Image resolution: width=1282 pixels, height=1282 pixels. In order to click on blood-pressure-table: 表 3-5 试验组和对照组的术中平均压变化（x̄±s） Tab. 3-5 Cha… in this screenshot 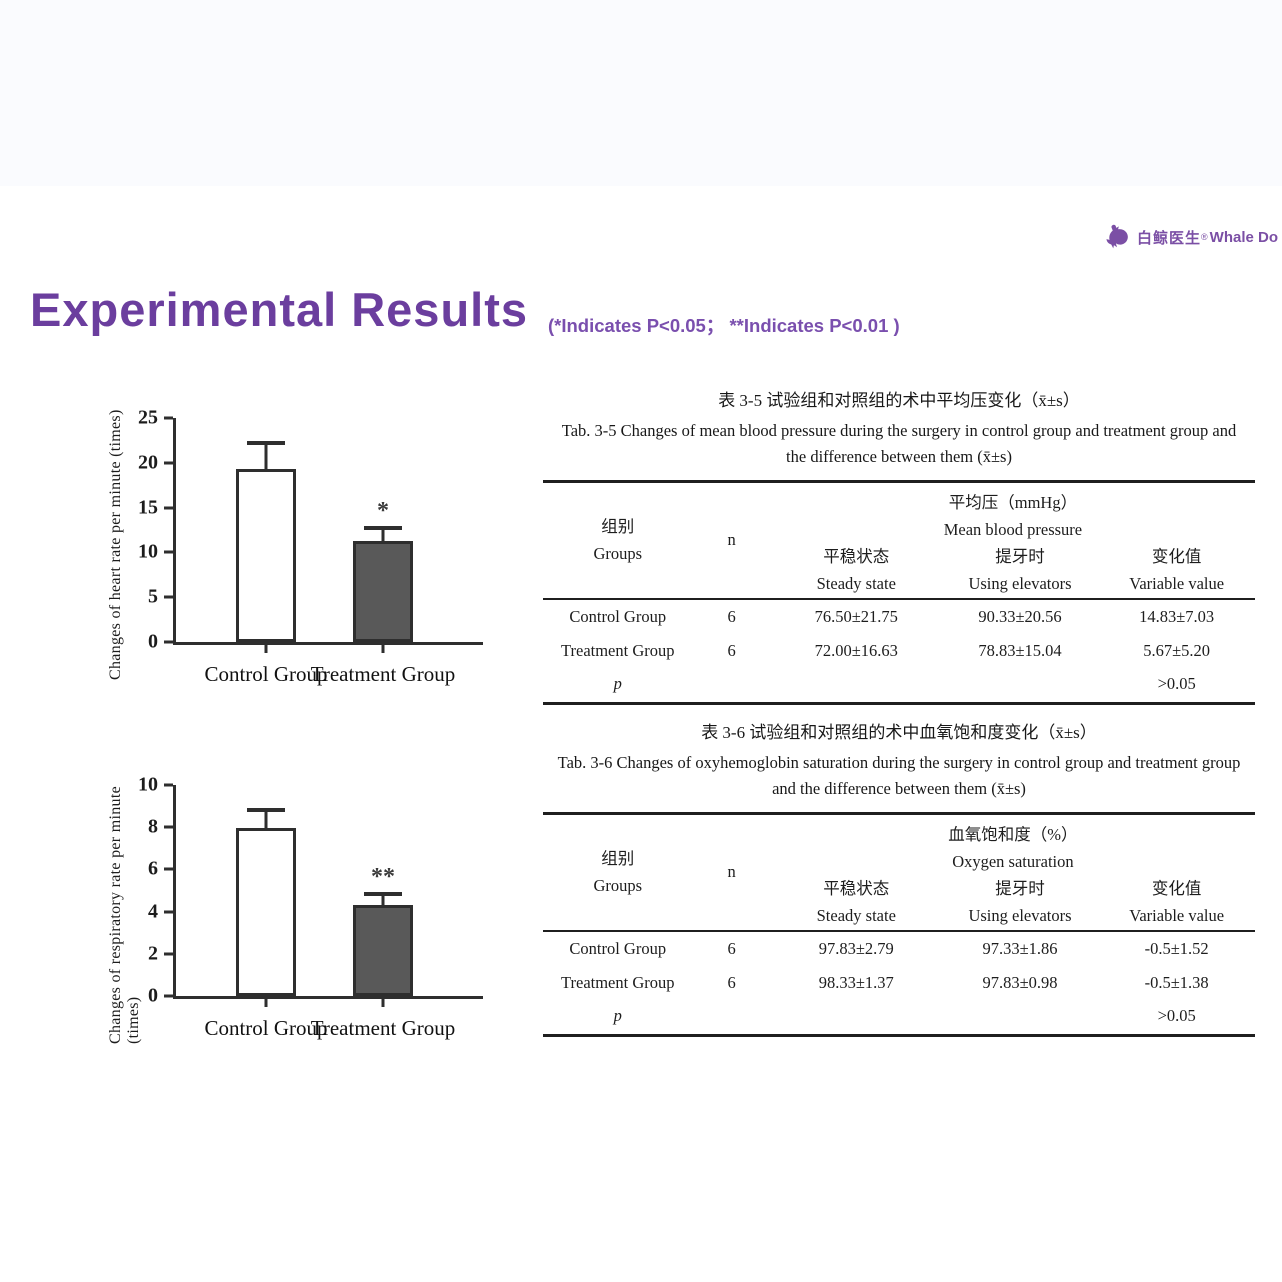, I will do `click(899, 545)`.